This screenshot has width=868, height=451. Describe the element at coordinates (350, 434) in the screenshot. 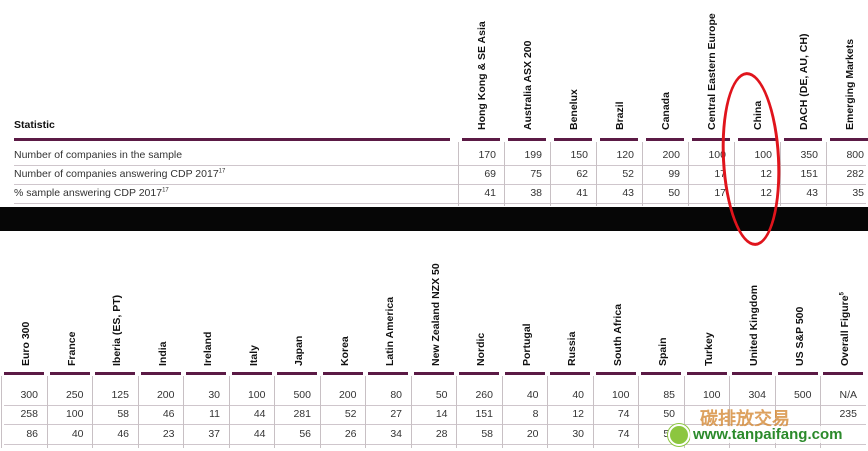

I see `bottom-table-cell: 26` at that location.